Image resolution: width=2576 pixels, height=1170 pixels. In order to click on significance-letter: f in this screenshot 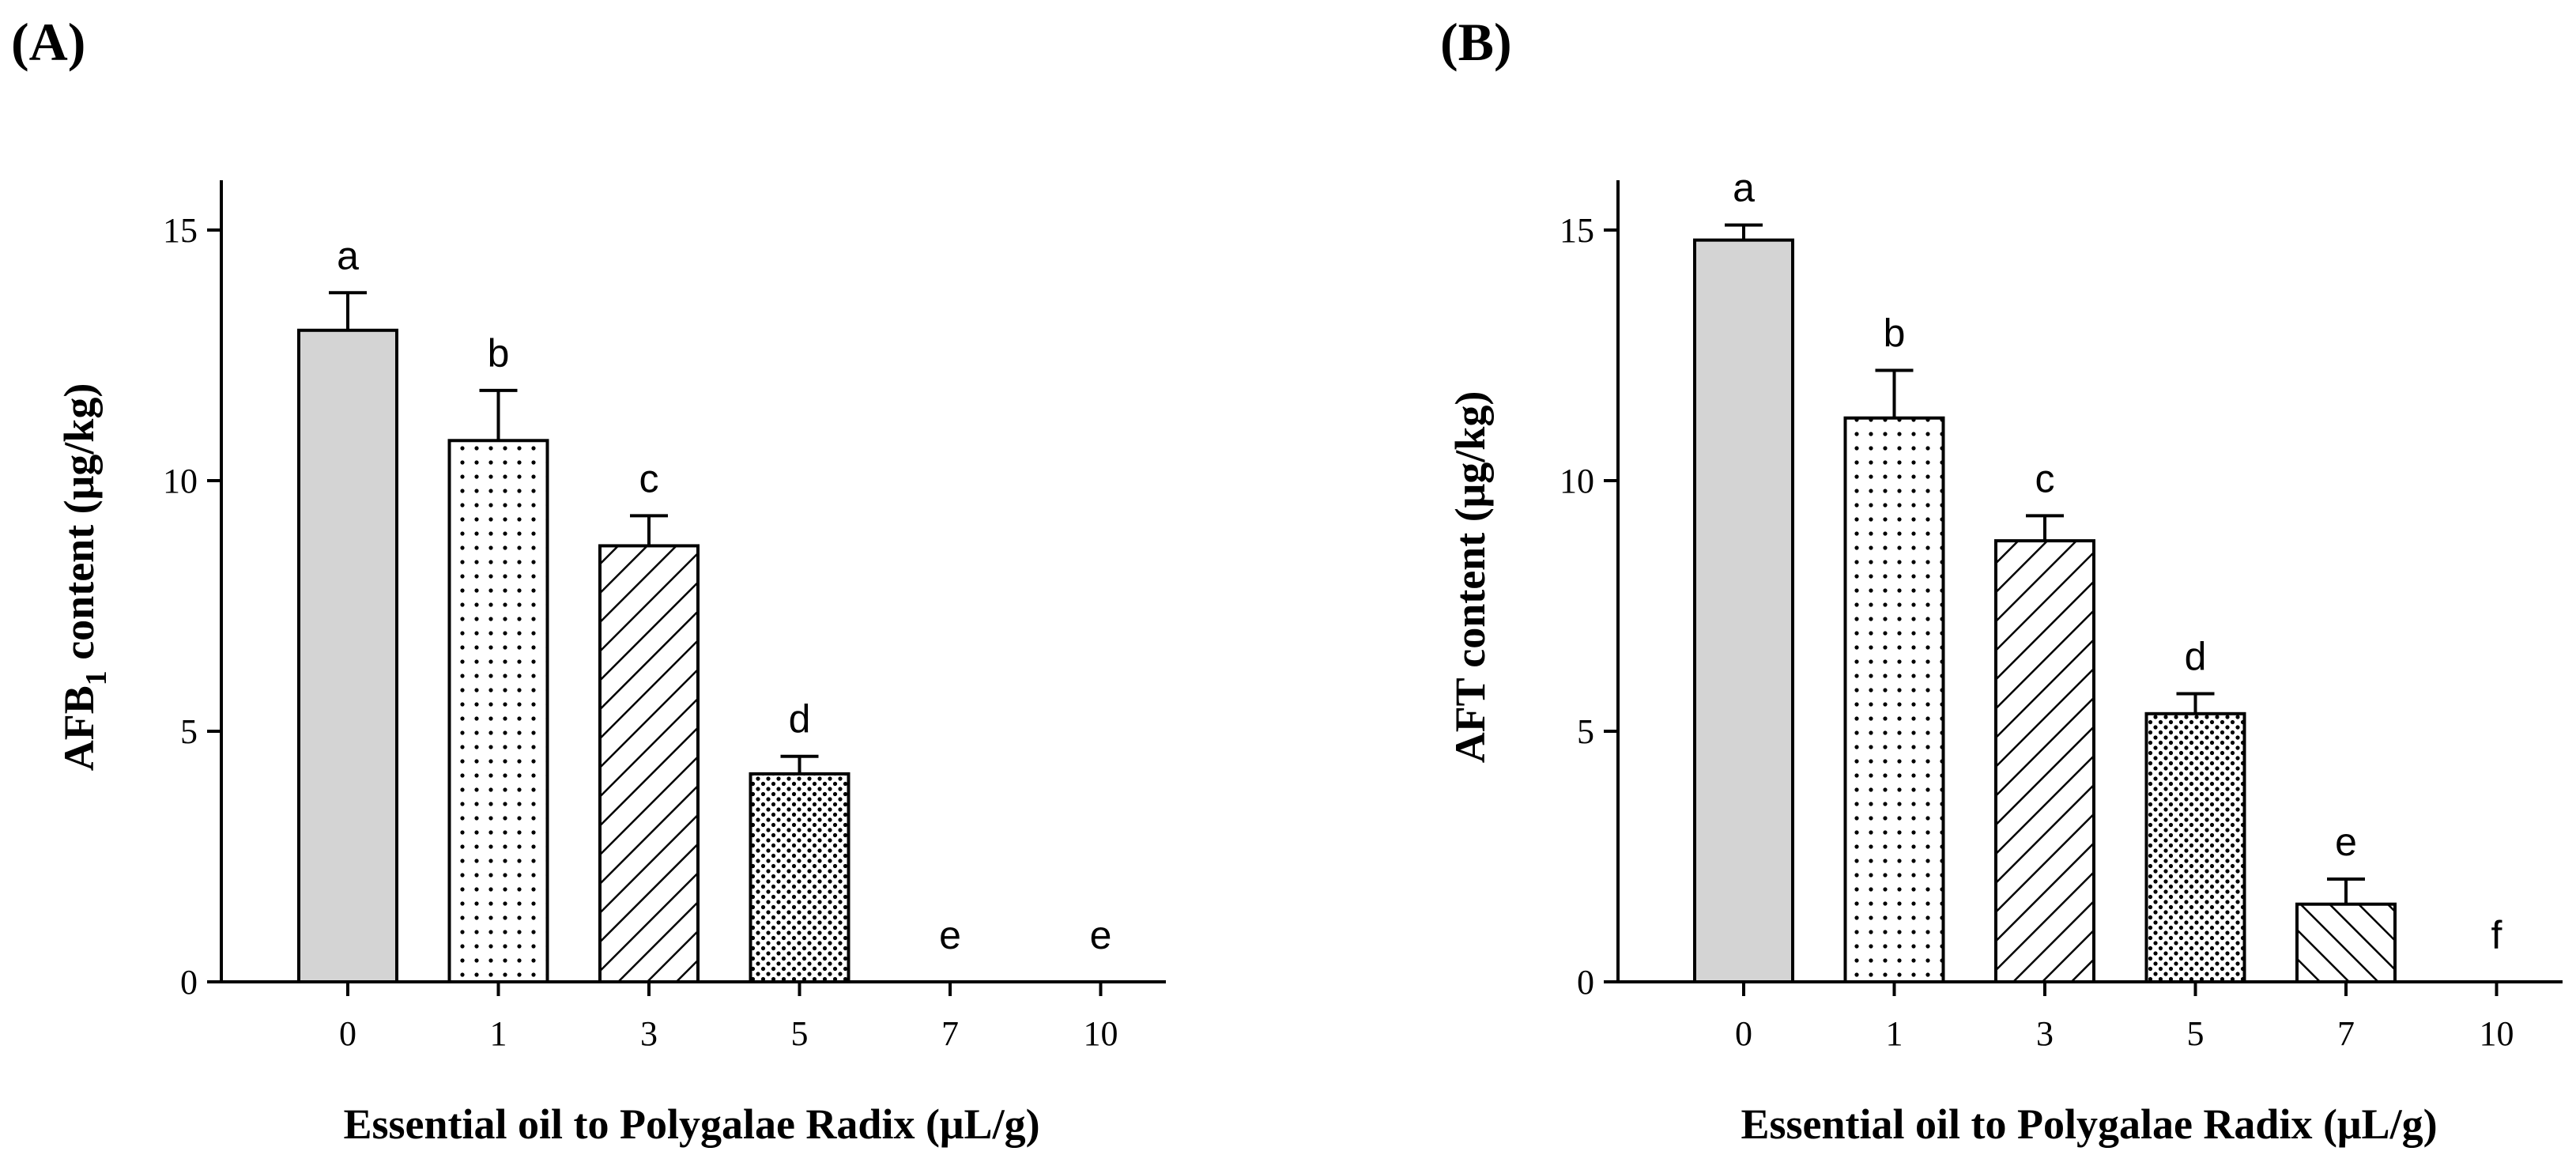, I will do `click(2496, 935)`.